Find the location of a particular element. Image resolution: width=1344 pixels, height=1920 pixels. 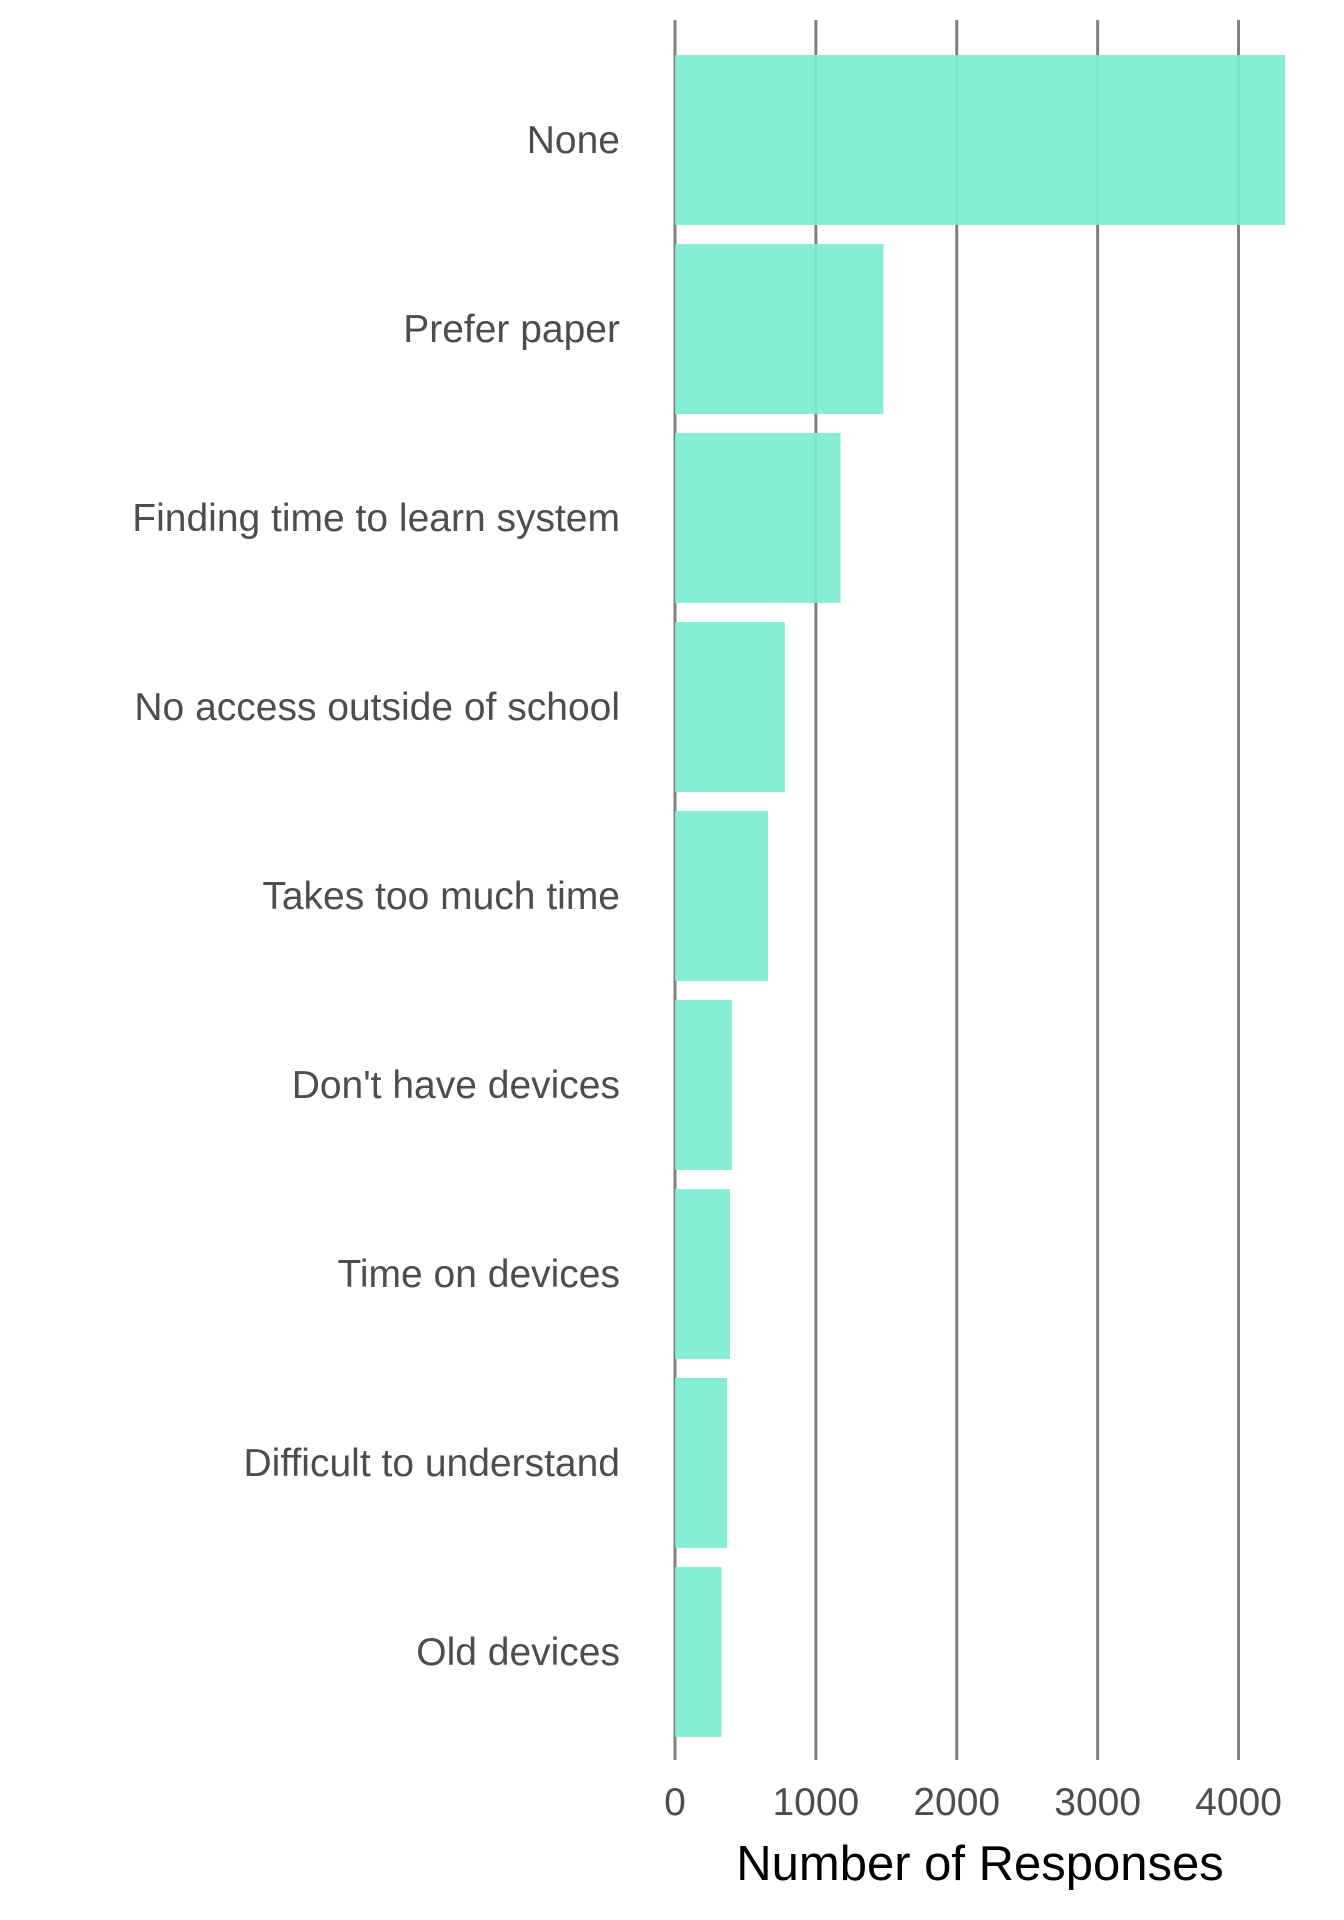

x-tick-labels: 0 1000 2000 3000 4000 is located at coordinates (973, 1802).